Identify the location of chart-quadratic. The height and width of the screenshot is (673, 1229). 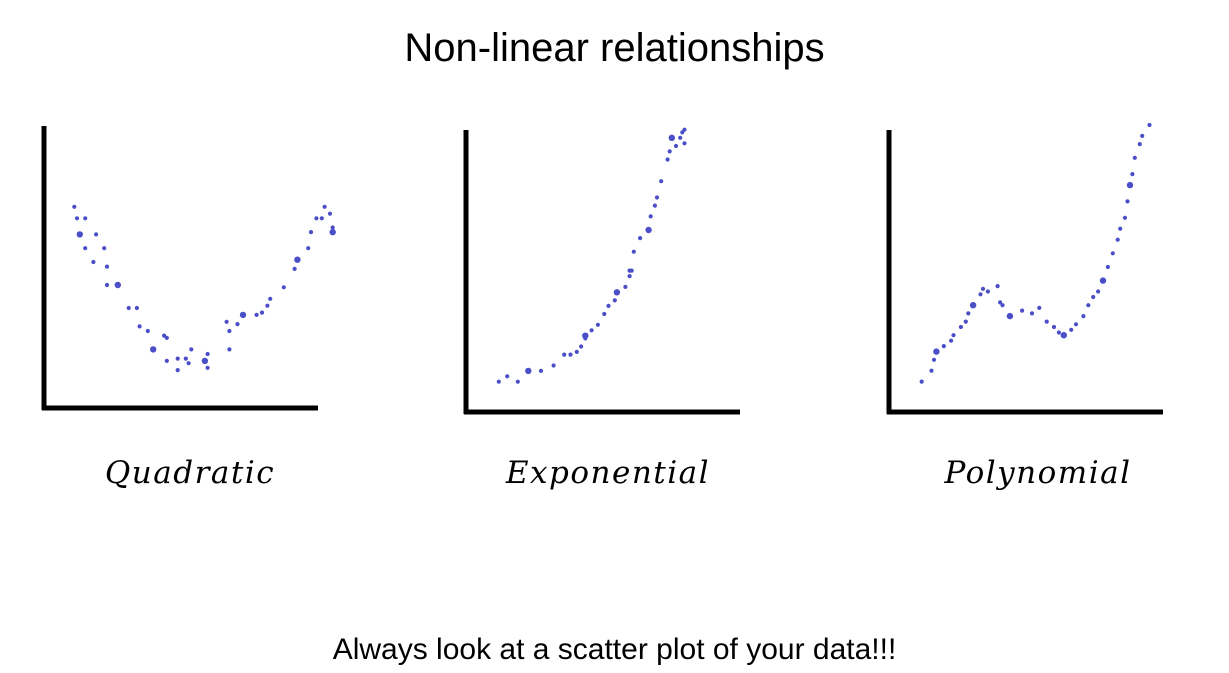
(188, 268).